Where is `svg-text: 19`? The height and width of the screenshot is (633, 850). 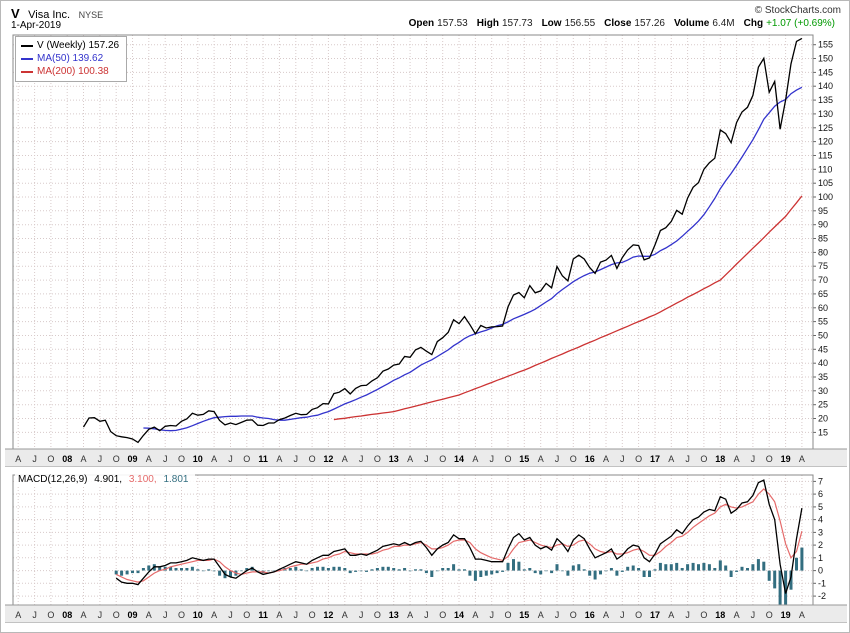
svg-text: 19 is located at coordinates (786, 459).